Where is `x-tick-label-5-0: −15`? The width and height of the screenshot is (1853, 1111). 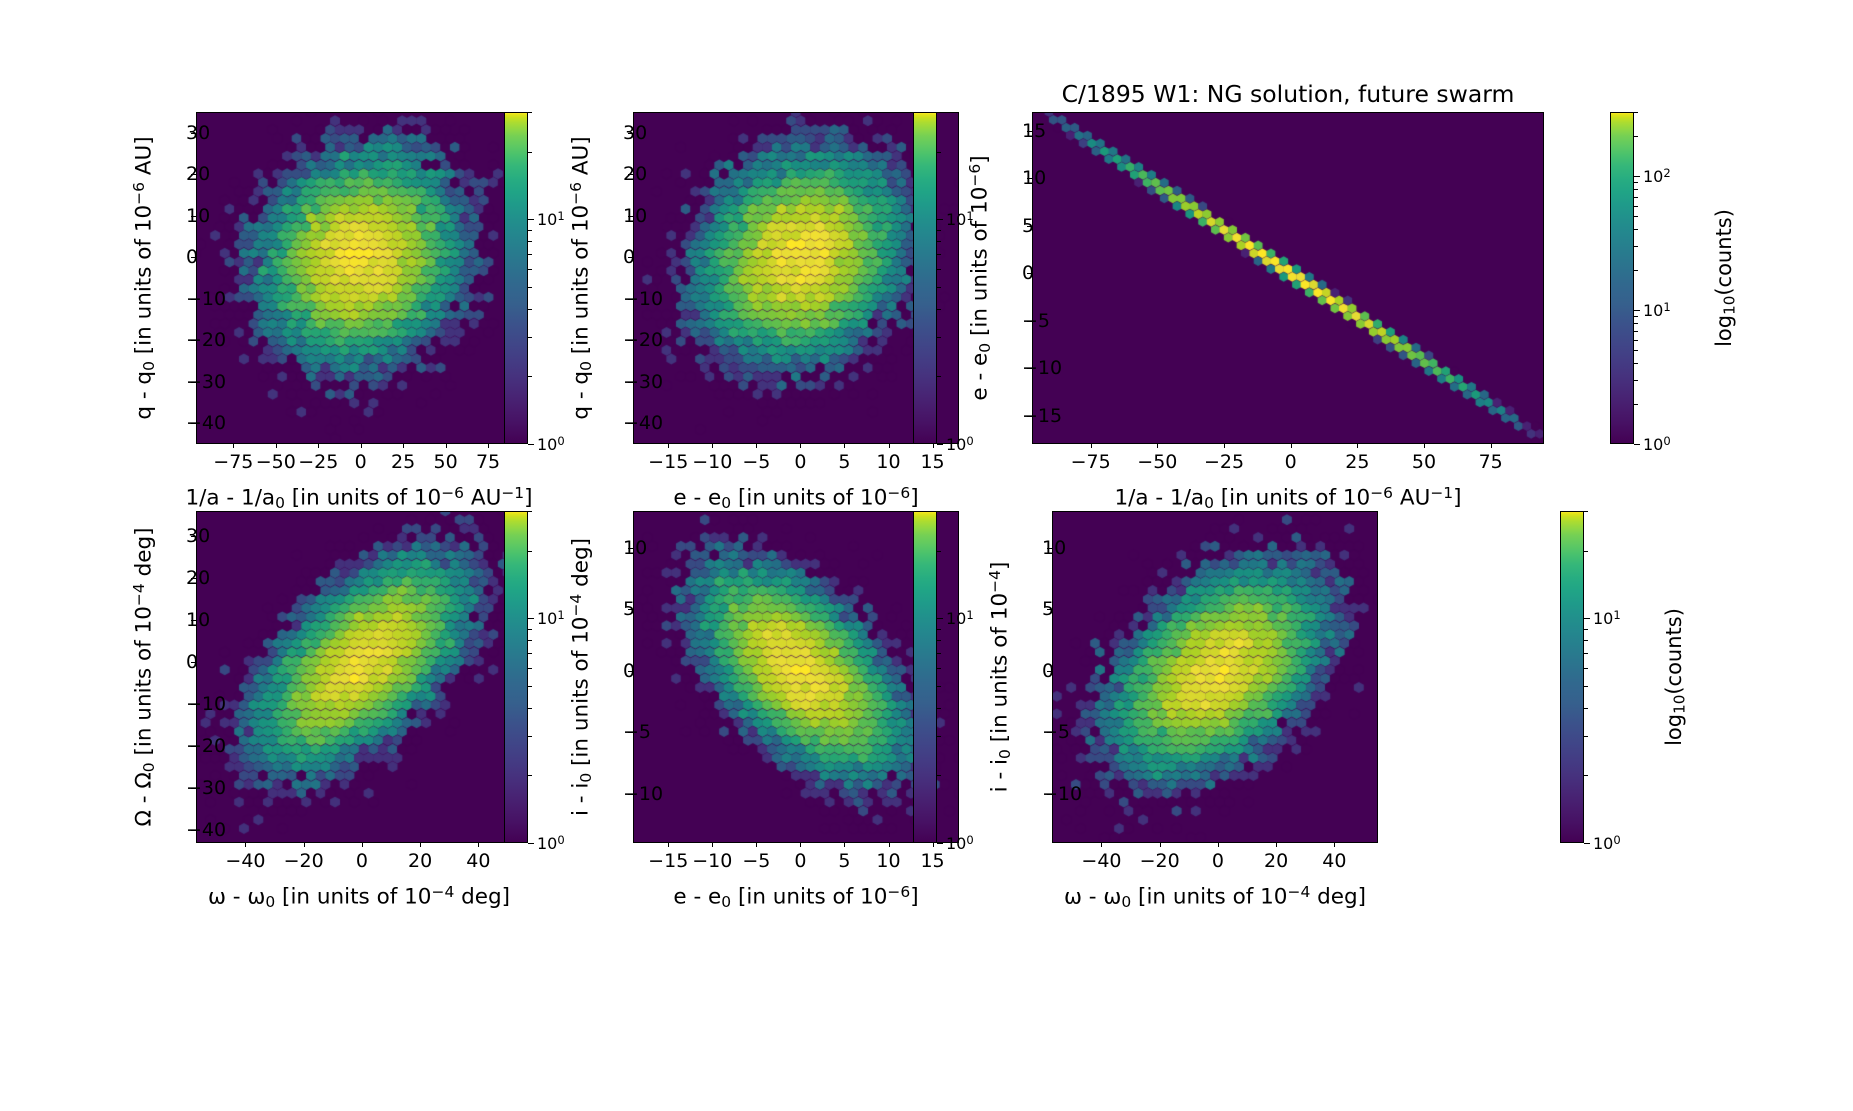 x-tick-label-5-0: −15 is located at coordinates (668, 861).